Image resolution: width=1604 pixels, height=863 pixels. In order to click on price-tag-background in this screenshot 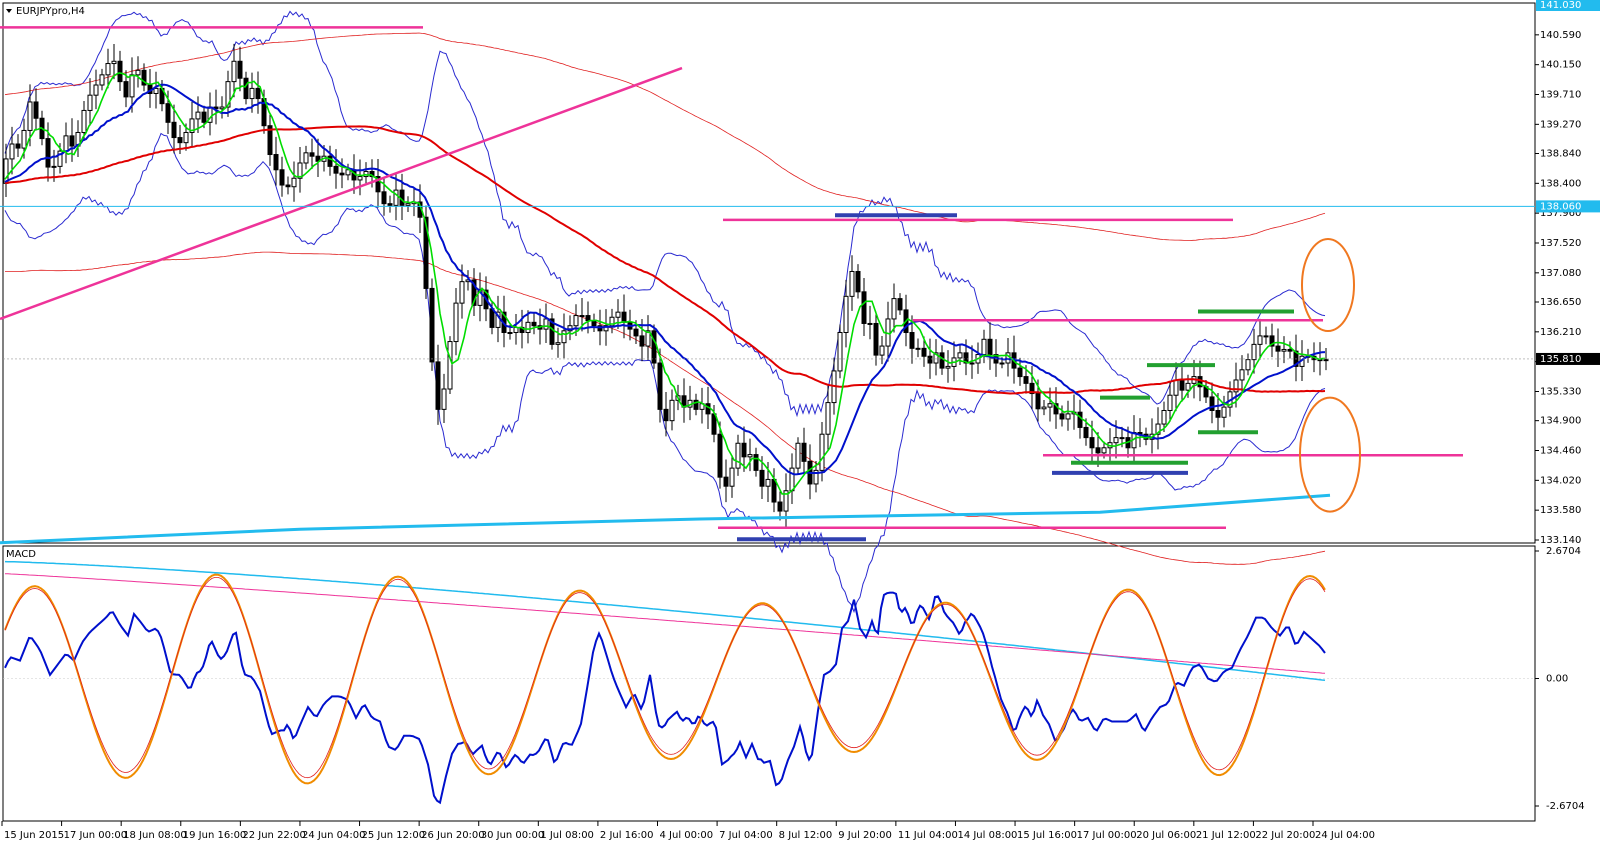, I will do `click(1568, 206)`.